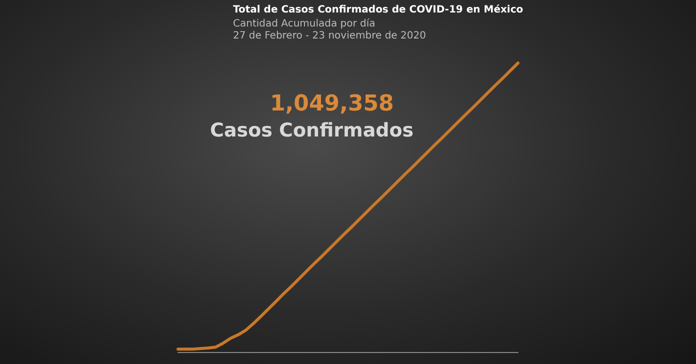 The image size is (696, 364). What do you see at coordinates (332, 104) in the screenshot?
I see `annotation: 1,049,358` at bounding box center [332, 104].